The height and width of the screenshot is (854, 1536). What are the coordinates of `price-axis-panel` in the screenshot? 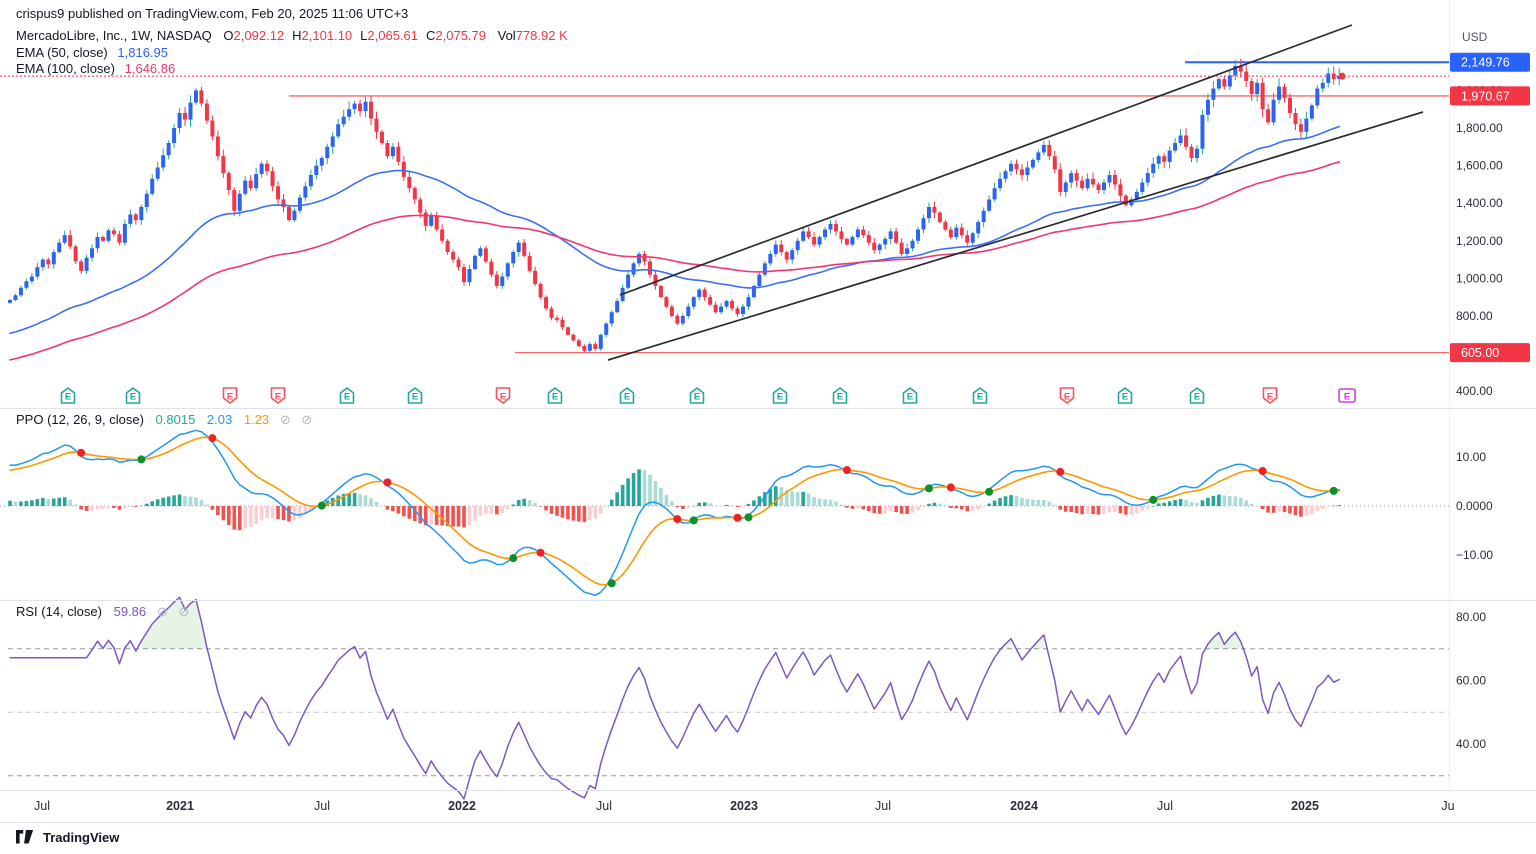 It's located at (1492, 395).